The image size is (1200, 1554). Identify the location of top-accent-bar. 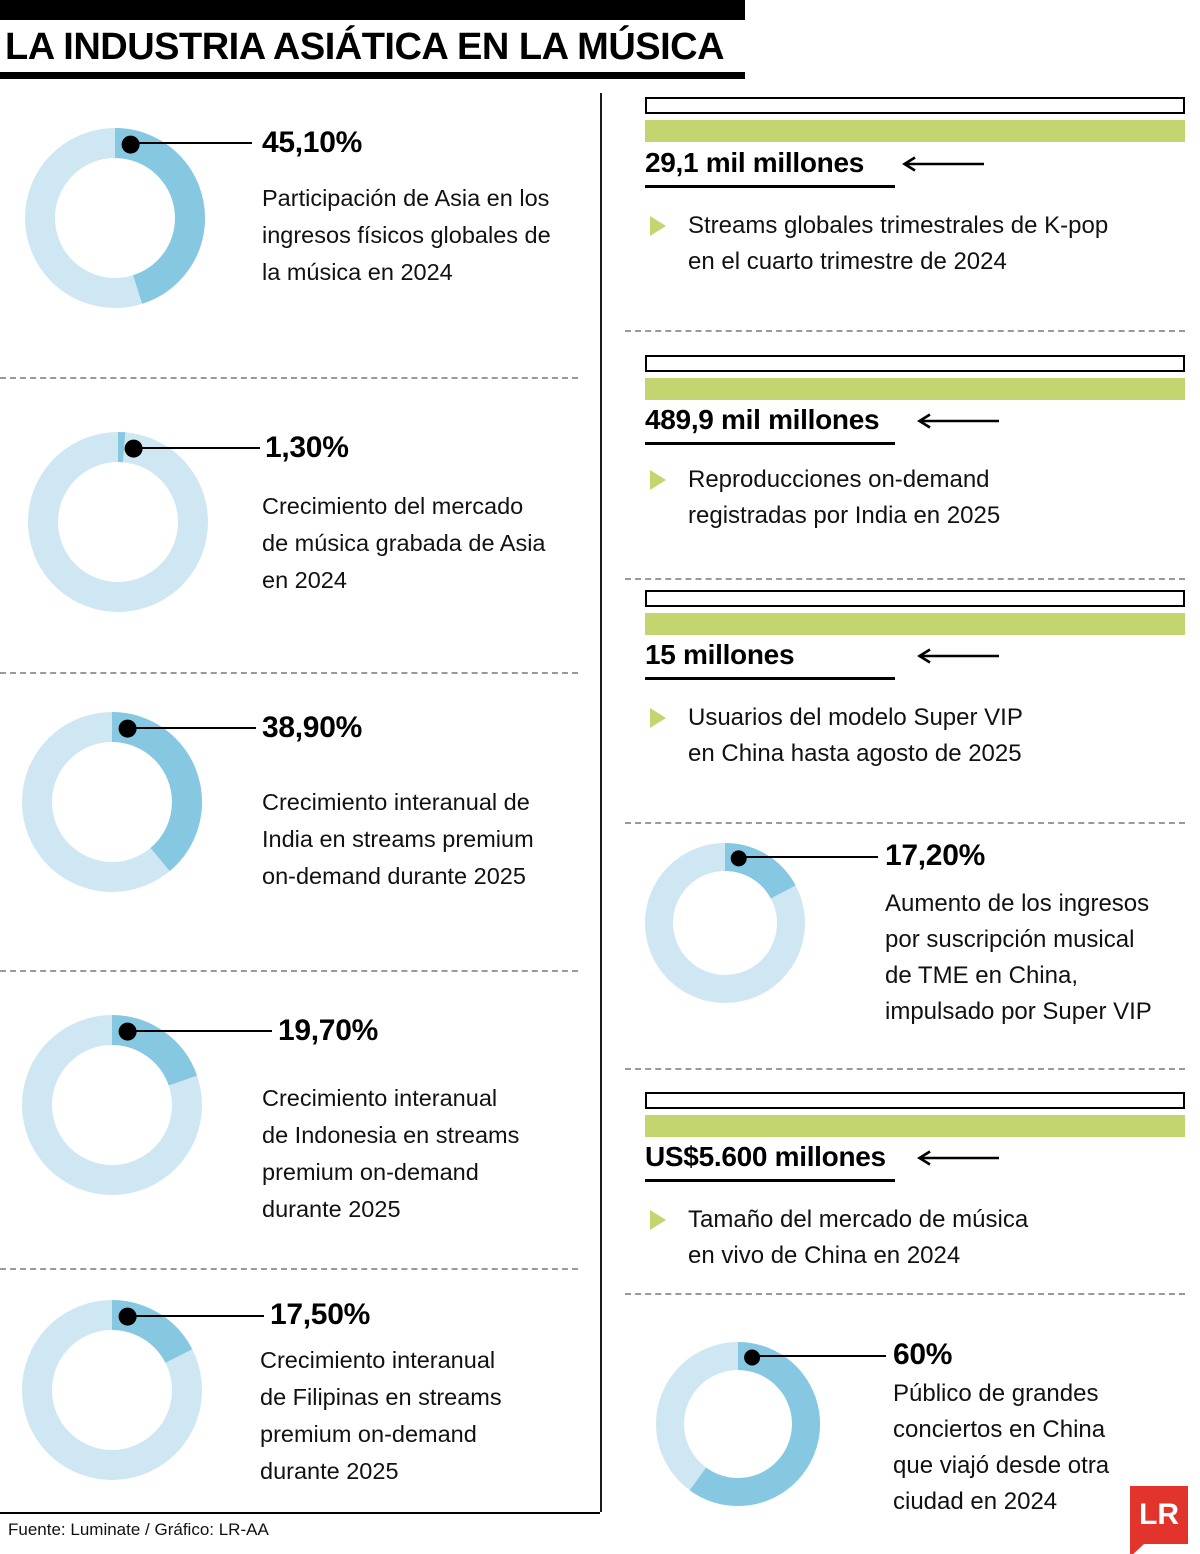
(372, 10).